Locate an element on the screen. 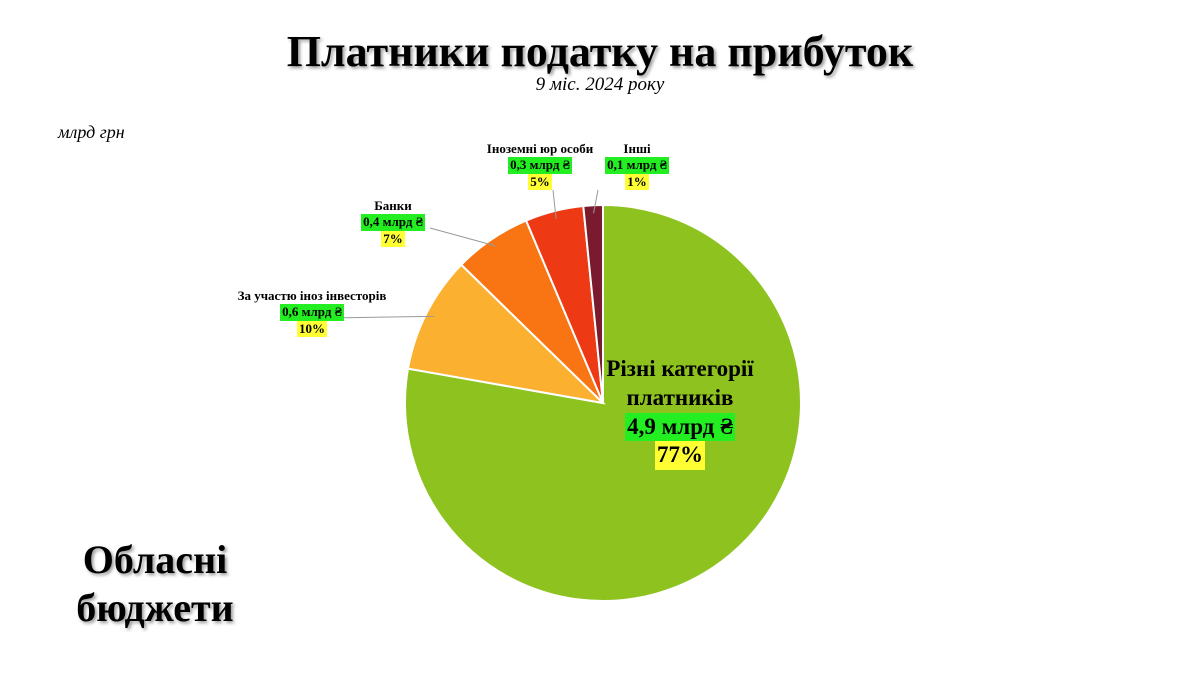 The image size is (1200, 674). data-label: Інші 0,1 млрд ₴ 1% is located at coordinates (637, 165).